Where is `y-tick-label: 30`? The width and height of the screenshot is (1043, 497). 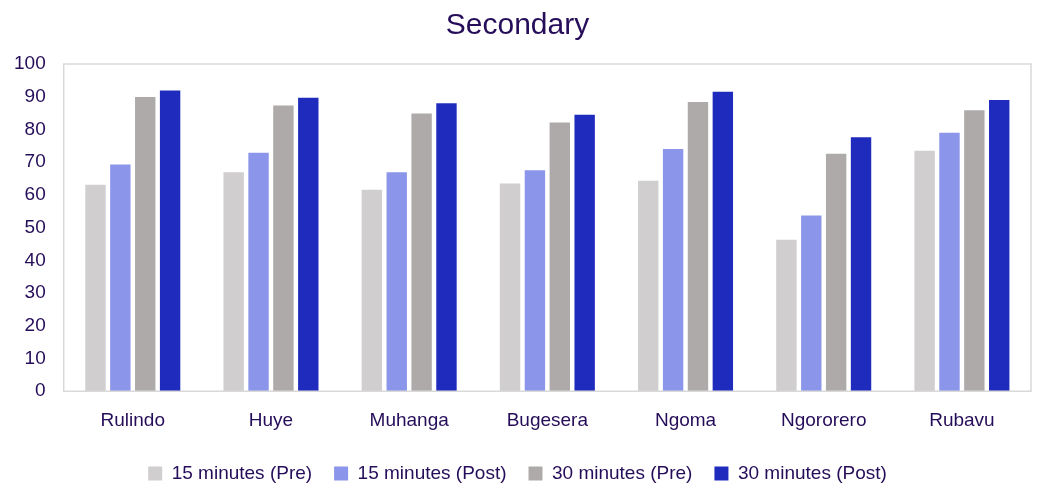
y-tick-label: 30 is located at coordinates (35, 292).